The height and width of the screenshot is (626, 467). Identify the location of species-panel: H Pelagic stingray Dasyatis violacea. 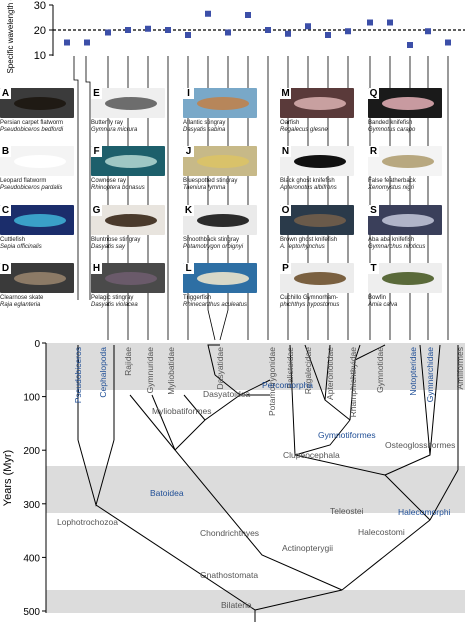
(134, 286).